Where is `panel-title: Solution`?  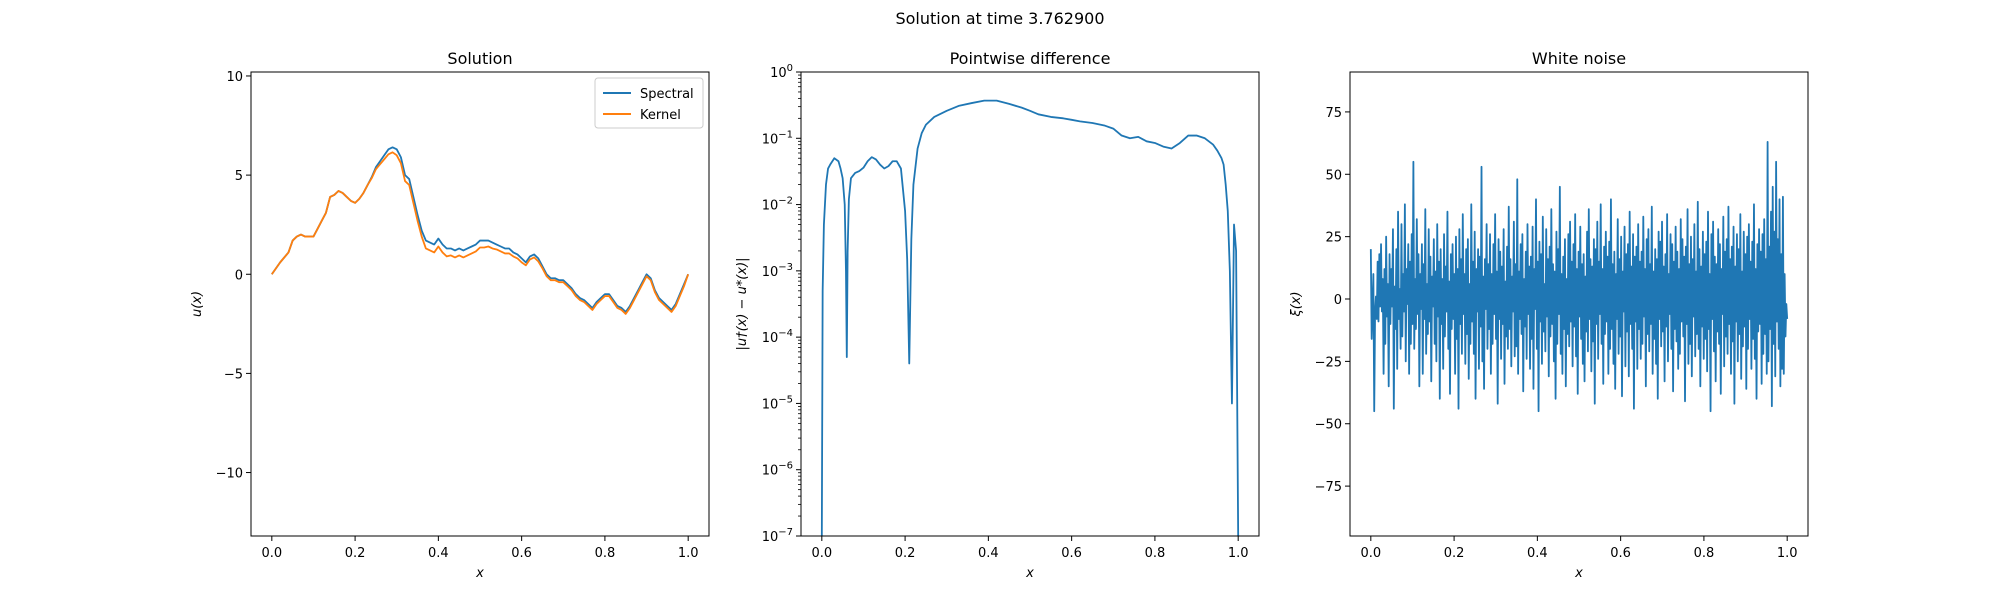 panel-title: Solution is located at coordinates (479, 58).